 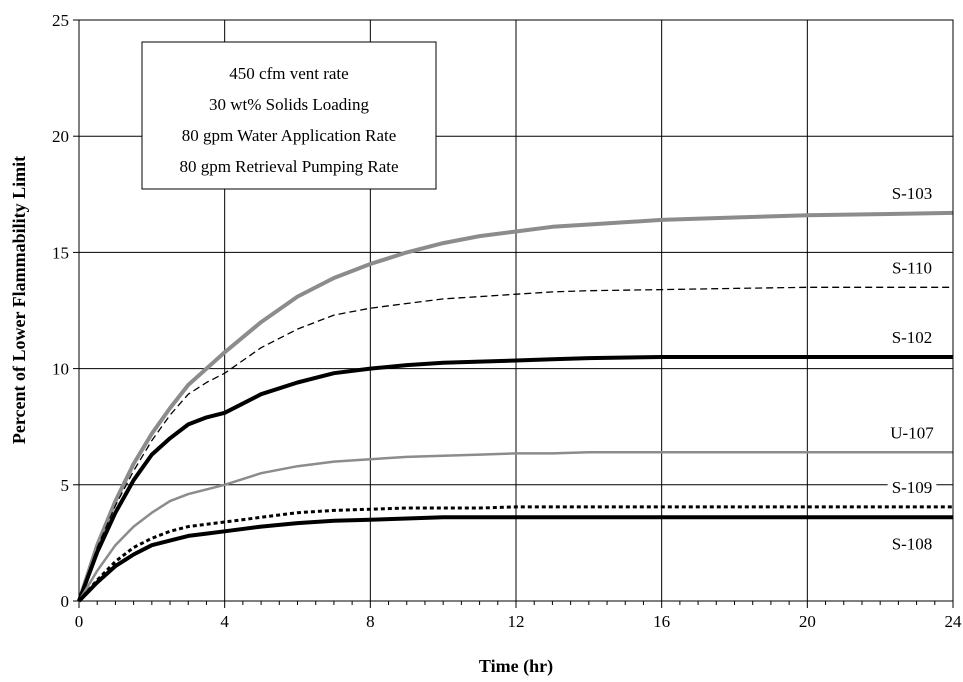 What do you see at coordinates (224, 621) in the screenshot?
I see `x-tick-label: 4` at bounding box center [224, 621].